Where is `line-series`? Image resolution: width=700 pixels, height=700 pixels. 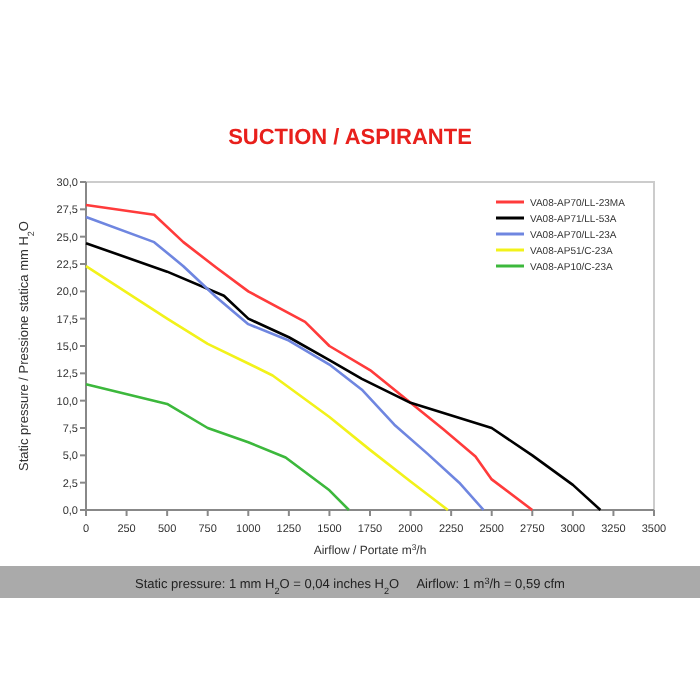
line-series is located at coordinates (217, 447).